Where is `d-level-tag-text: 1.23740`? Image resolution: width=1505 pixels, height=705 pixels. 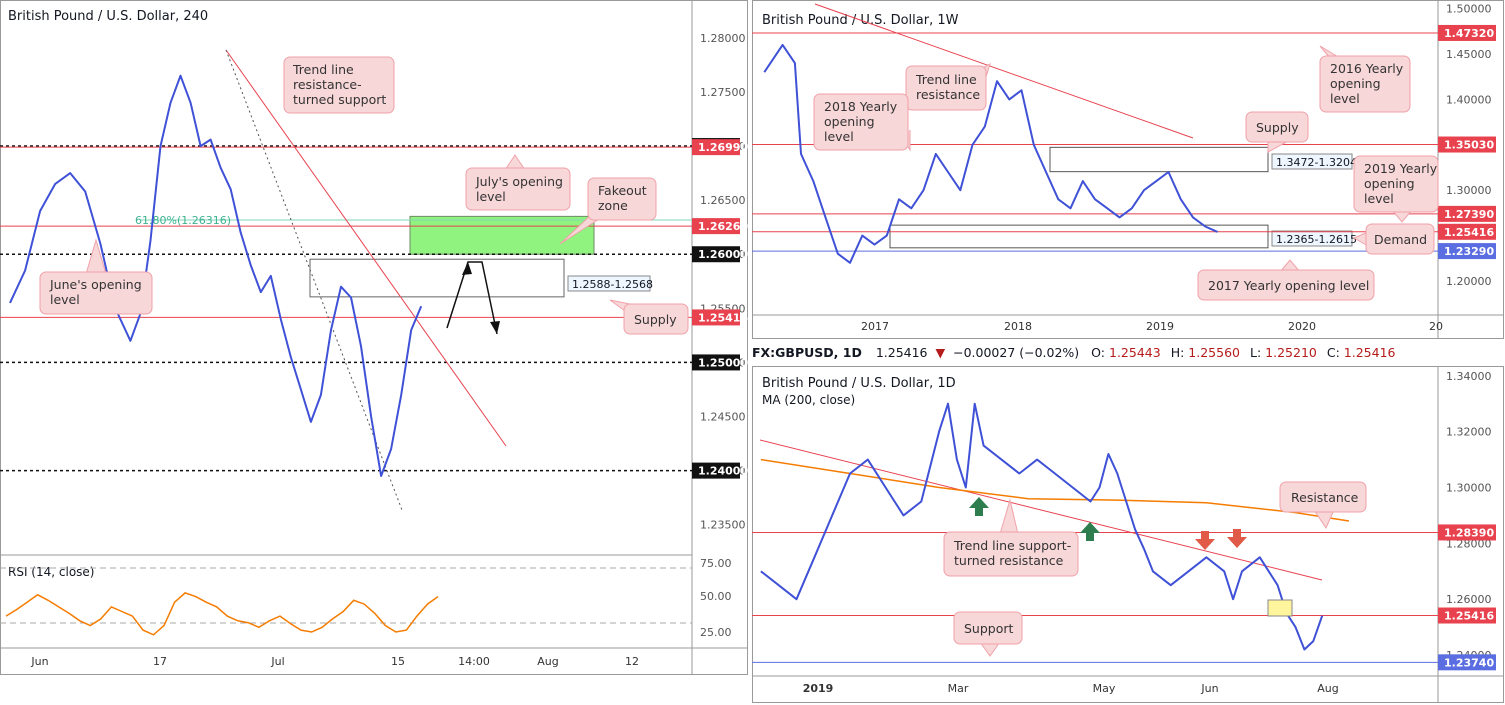 d-level-tag-text: 1.23740 is located at coordinates (1469, 662).